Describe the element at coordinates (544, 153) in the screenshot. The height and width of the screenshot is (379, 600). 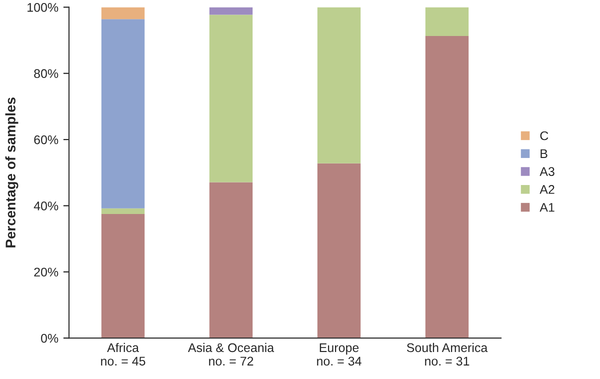
I see `legend-label: B` at that location.